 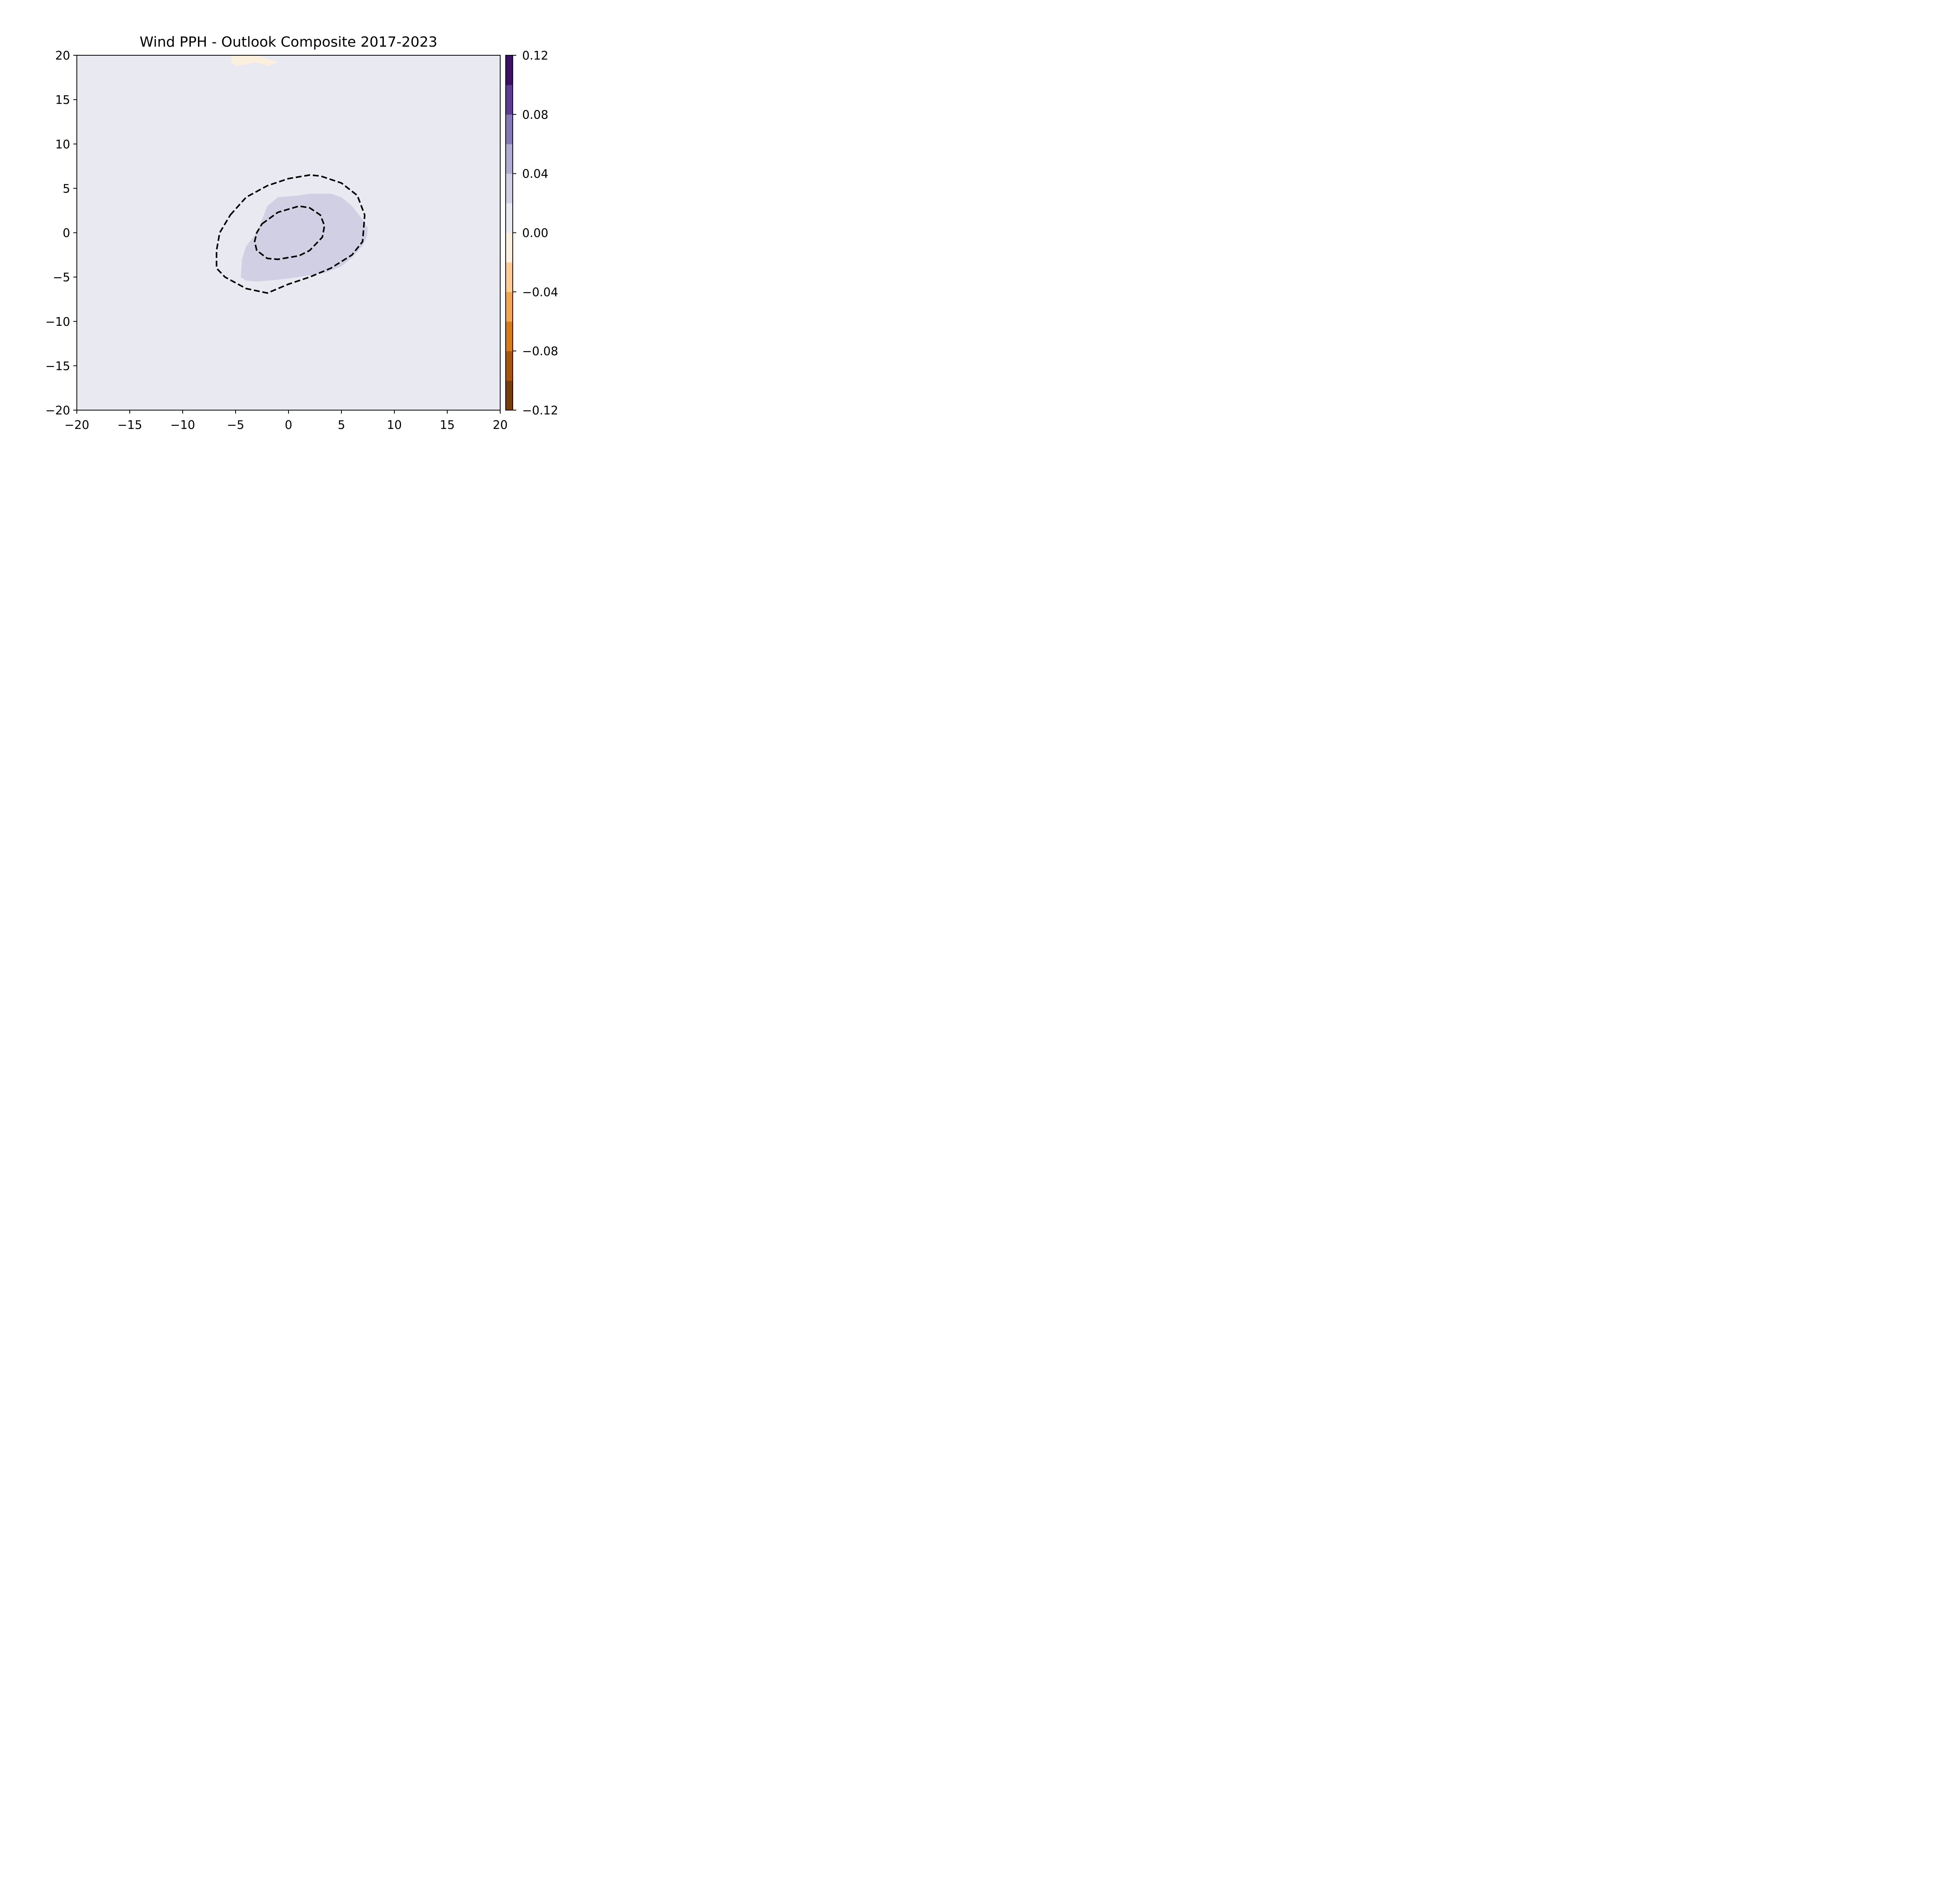 What do you see at coordinates (66, 189) in the screenshot?
I see `y-tick-label: 5` at bounding box center [66, 189].